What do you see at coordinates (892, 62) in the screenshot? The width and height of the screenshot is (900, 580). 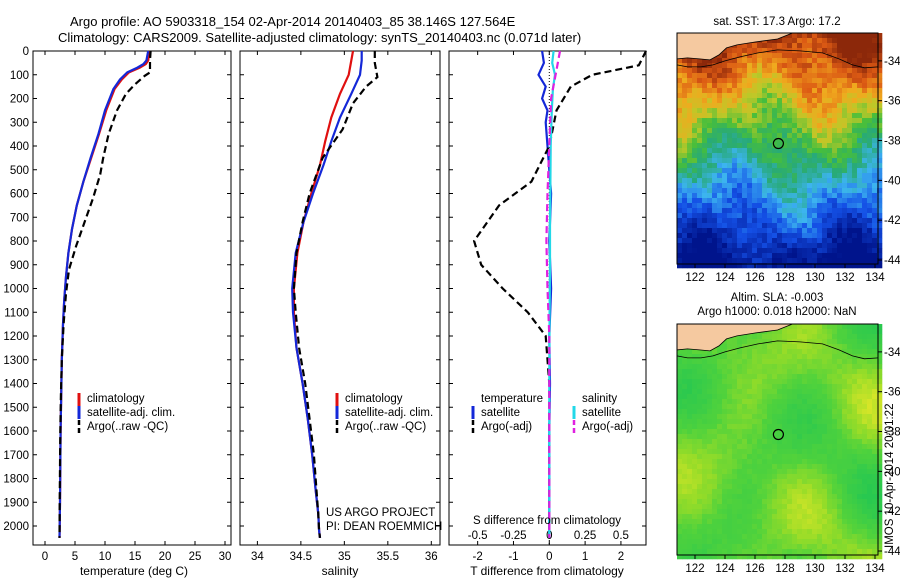 I see `lat-tick-label: -34` at bounding box center [892, 62].